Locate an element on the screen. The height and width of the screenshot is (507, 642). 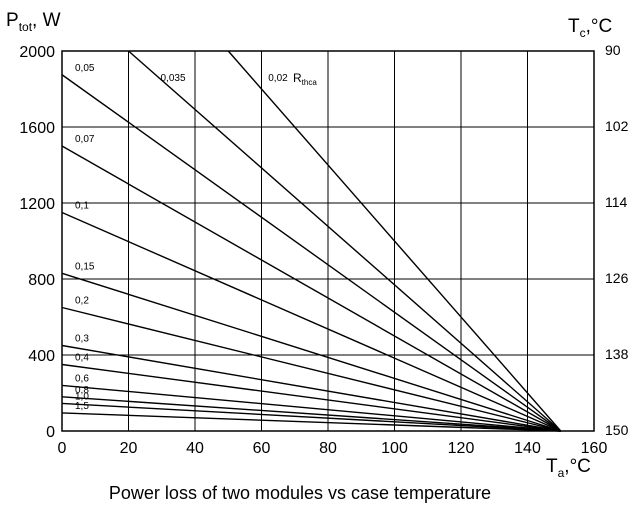
series-group-label: Rthca is located at coordinates (305, 79).